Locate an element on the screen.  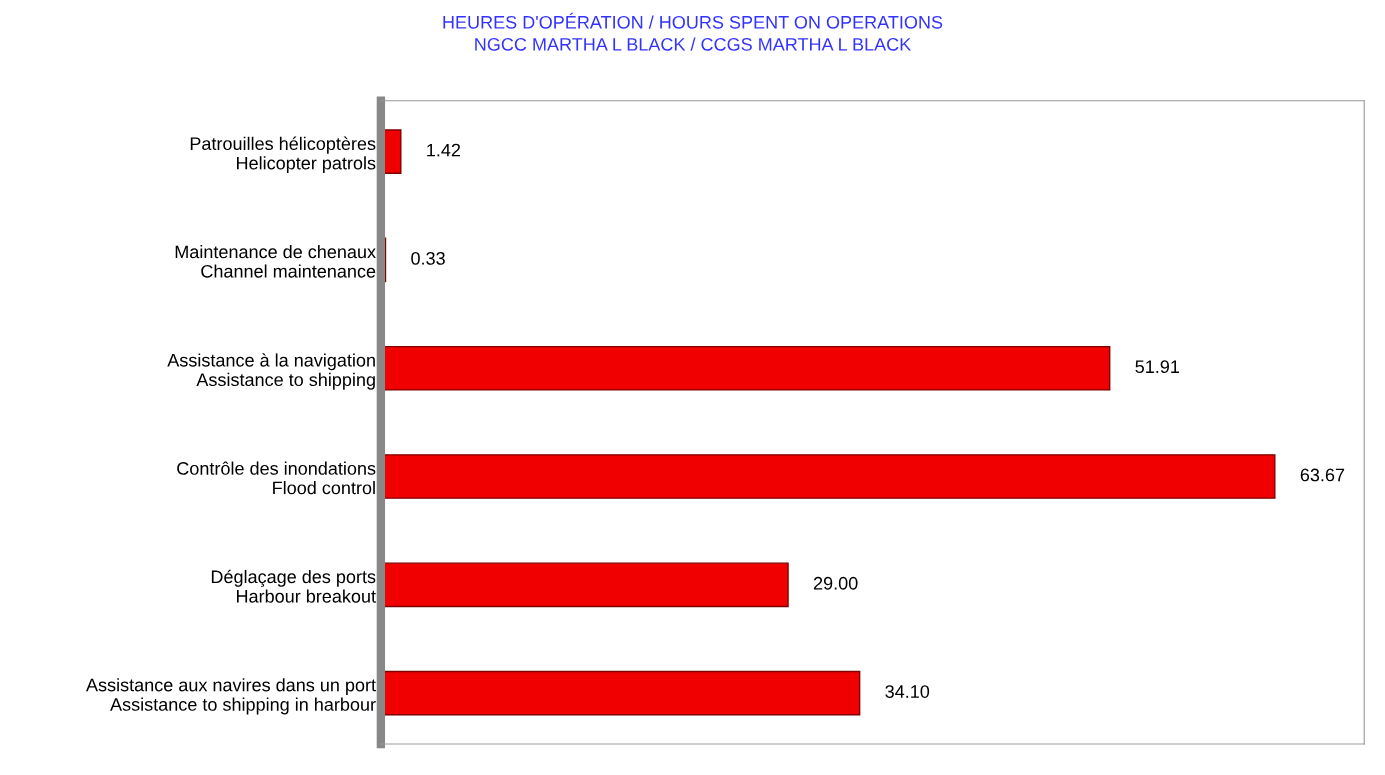
y-tick-label: Contrôle des inondations Flood control is located at coordinates (276, 478).